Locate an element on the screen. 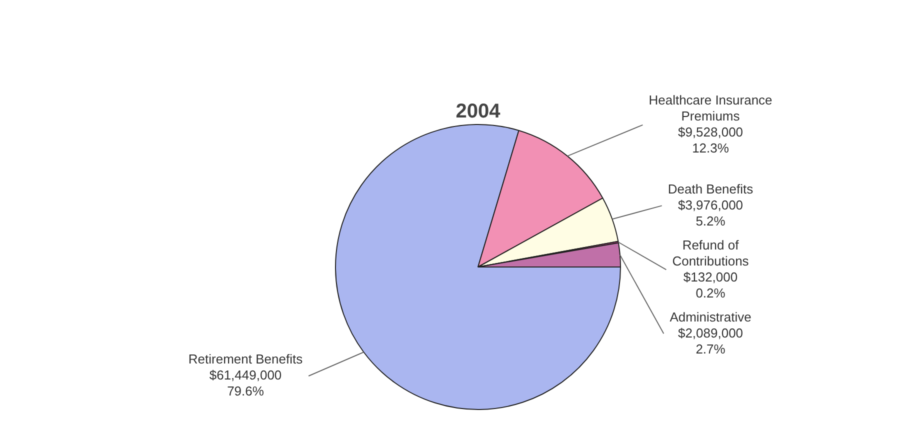  slice-label: Refund of Contributions is located at coordinates (711, 252).